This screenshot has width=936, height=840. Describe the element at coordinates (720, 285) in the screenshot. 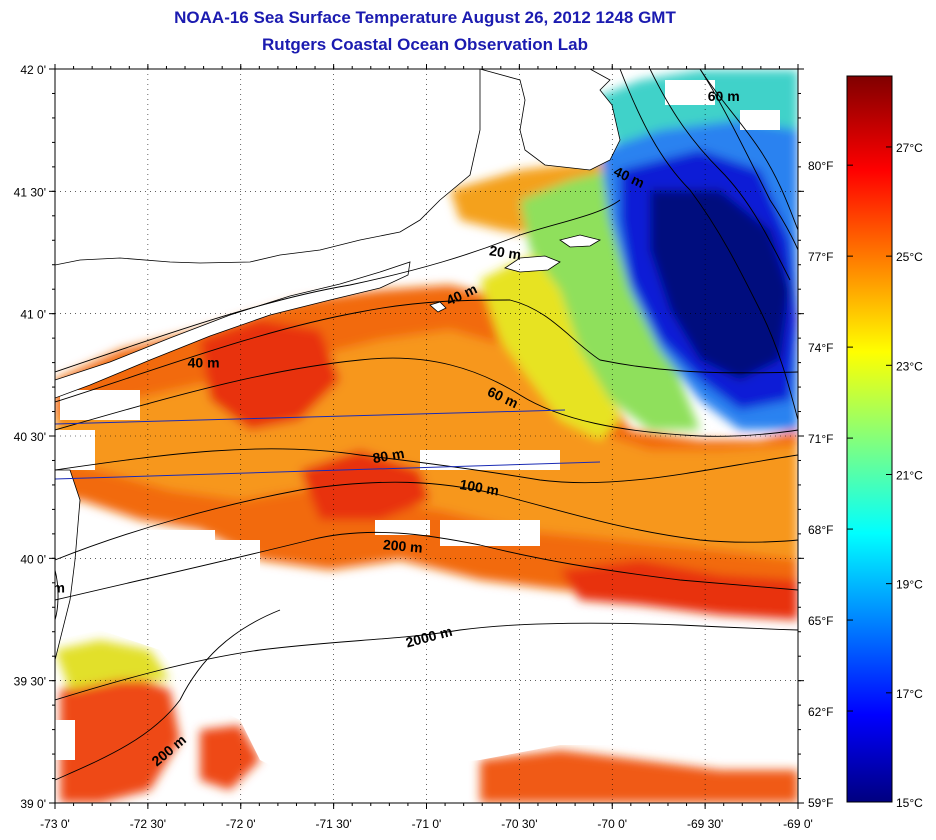

I see `sst-cold-core` at that location.